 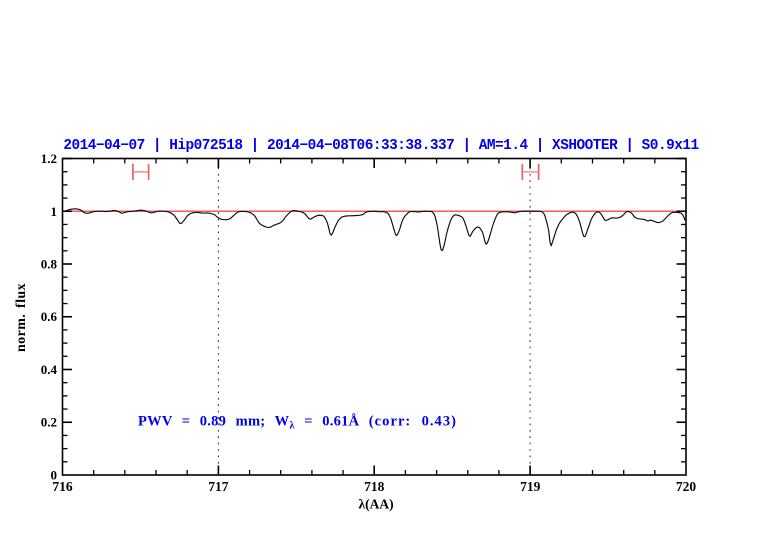 I want to click on svg-text: 1, so click(x=54, y=211).